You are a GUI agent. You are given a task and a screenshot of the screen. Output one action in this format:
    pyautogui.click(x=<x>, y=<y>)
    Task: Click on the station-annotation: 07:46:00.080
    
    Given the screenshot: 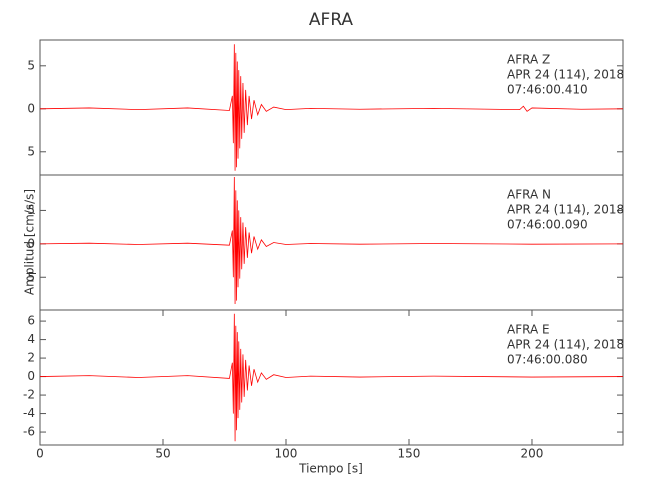 What is the action you would take?
    pyautogui.click(x=547, y=360)
    